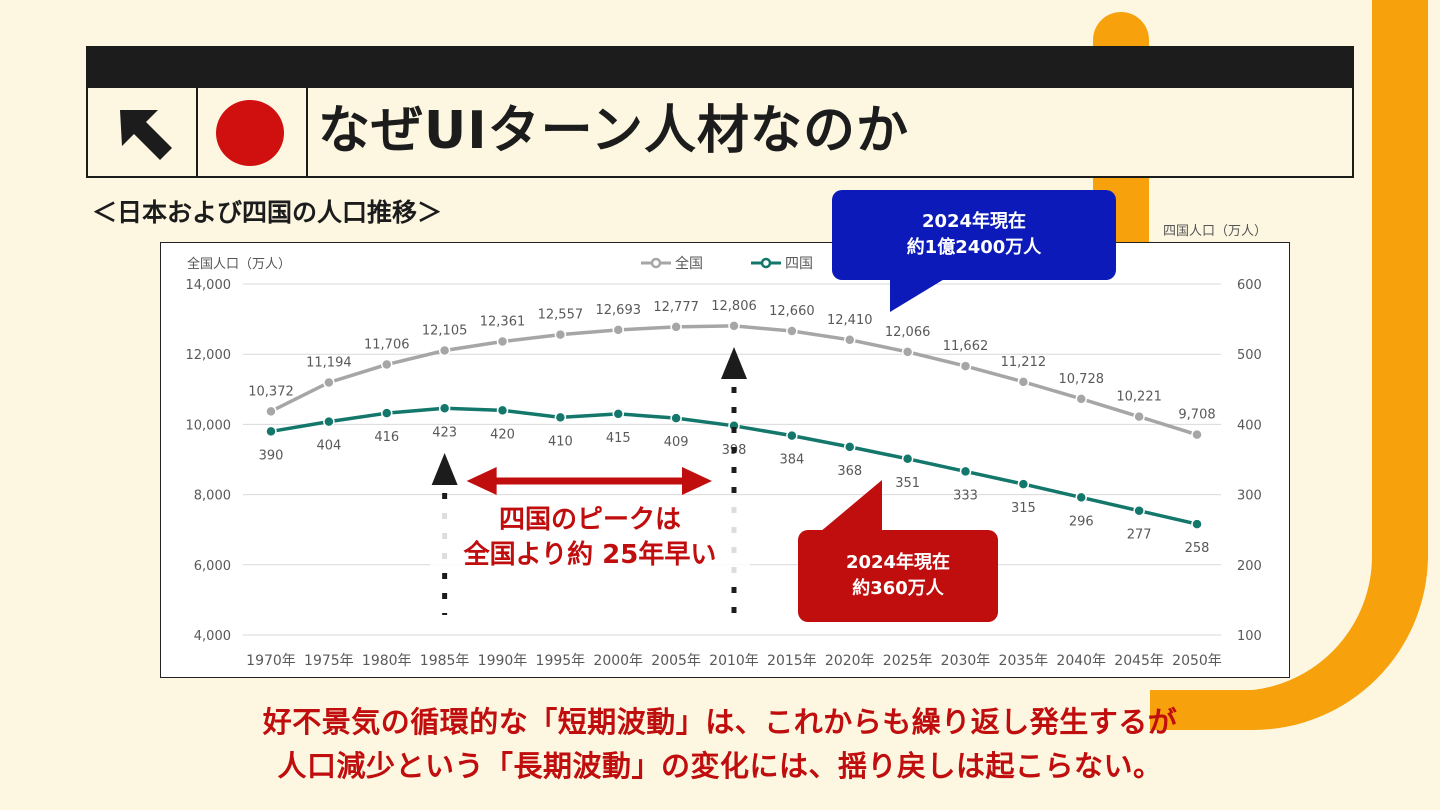  What do you see at coordinates (1249, 636) in the screenshot?
I see `y-right-tick-label: 100` at bounding box center [1249, 636].